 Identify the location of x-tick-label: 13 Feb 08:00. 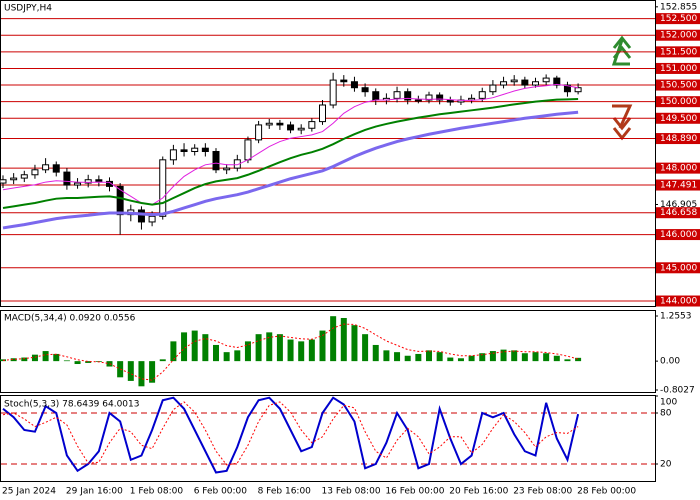
(351, 492).